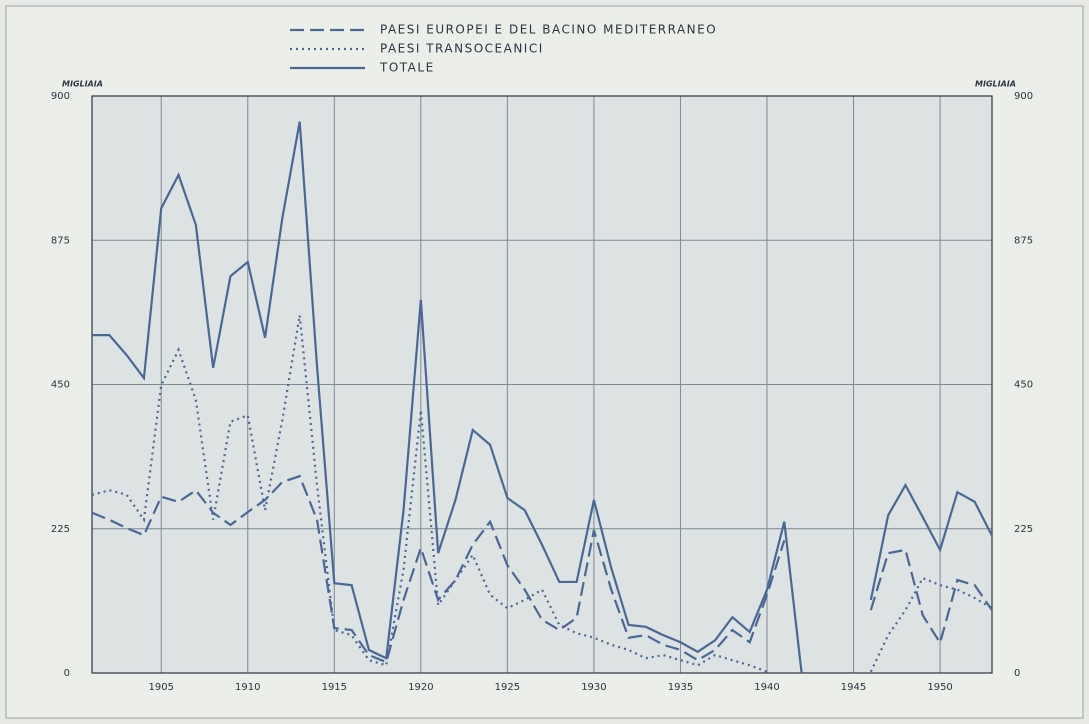  I want to click on y-tick-label-right: 900, so click(1023, 96).